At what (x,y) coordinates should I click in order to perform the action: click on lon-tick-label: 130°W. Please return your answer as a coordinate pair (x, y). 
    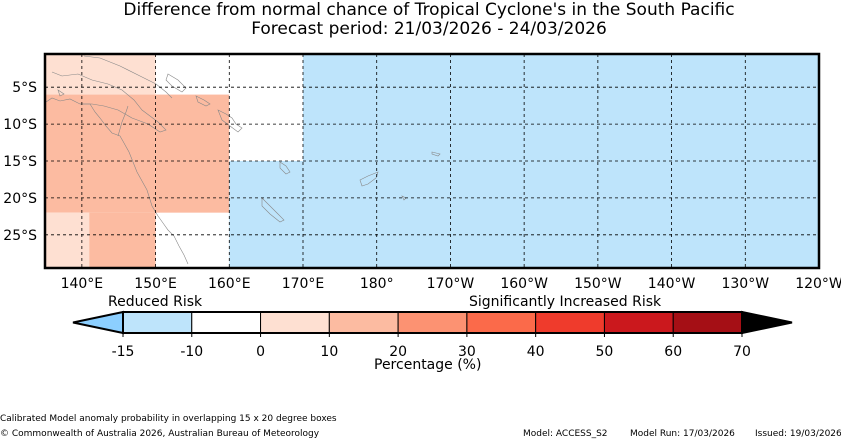
    Looking at the image, I should click on (745, 284).